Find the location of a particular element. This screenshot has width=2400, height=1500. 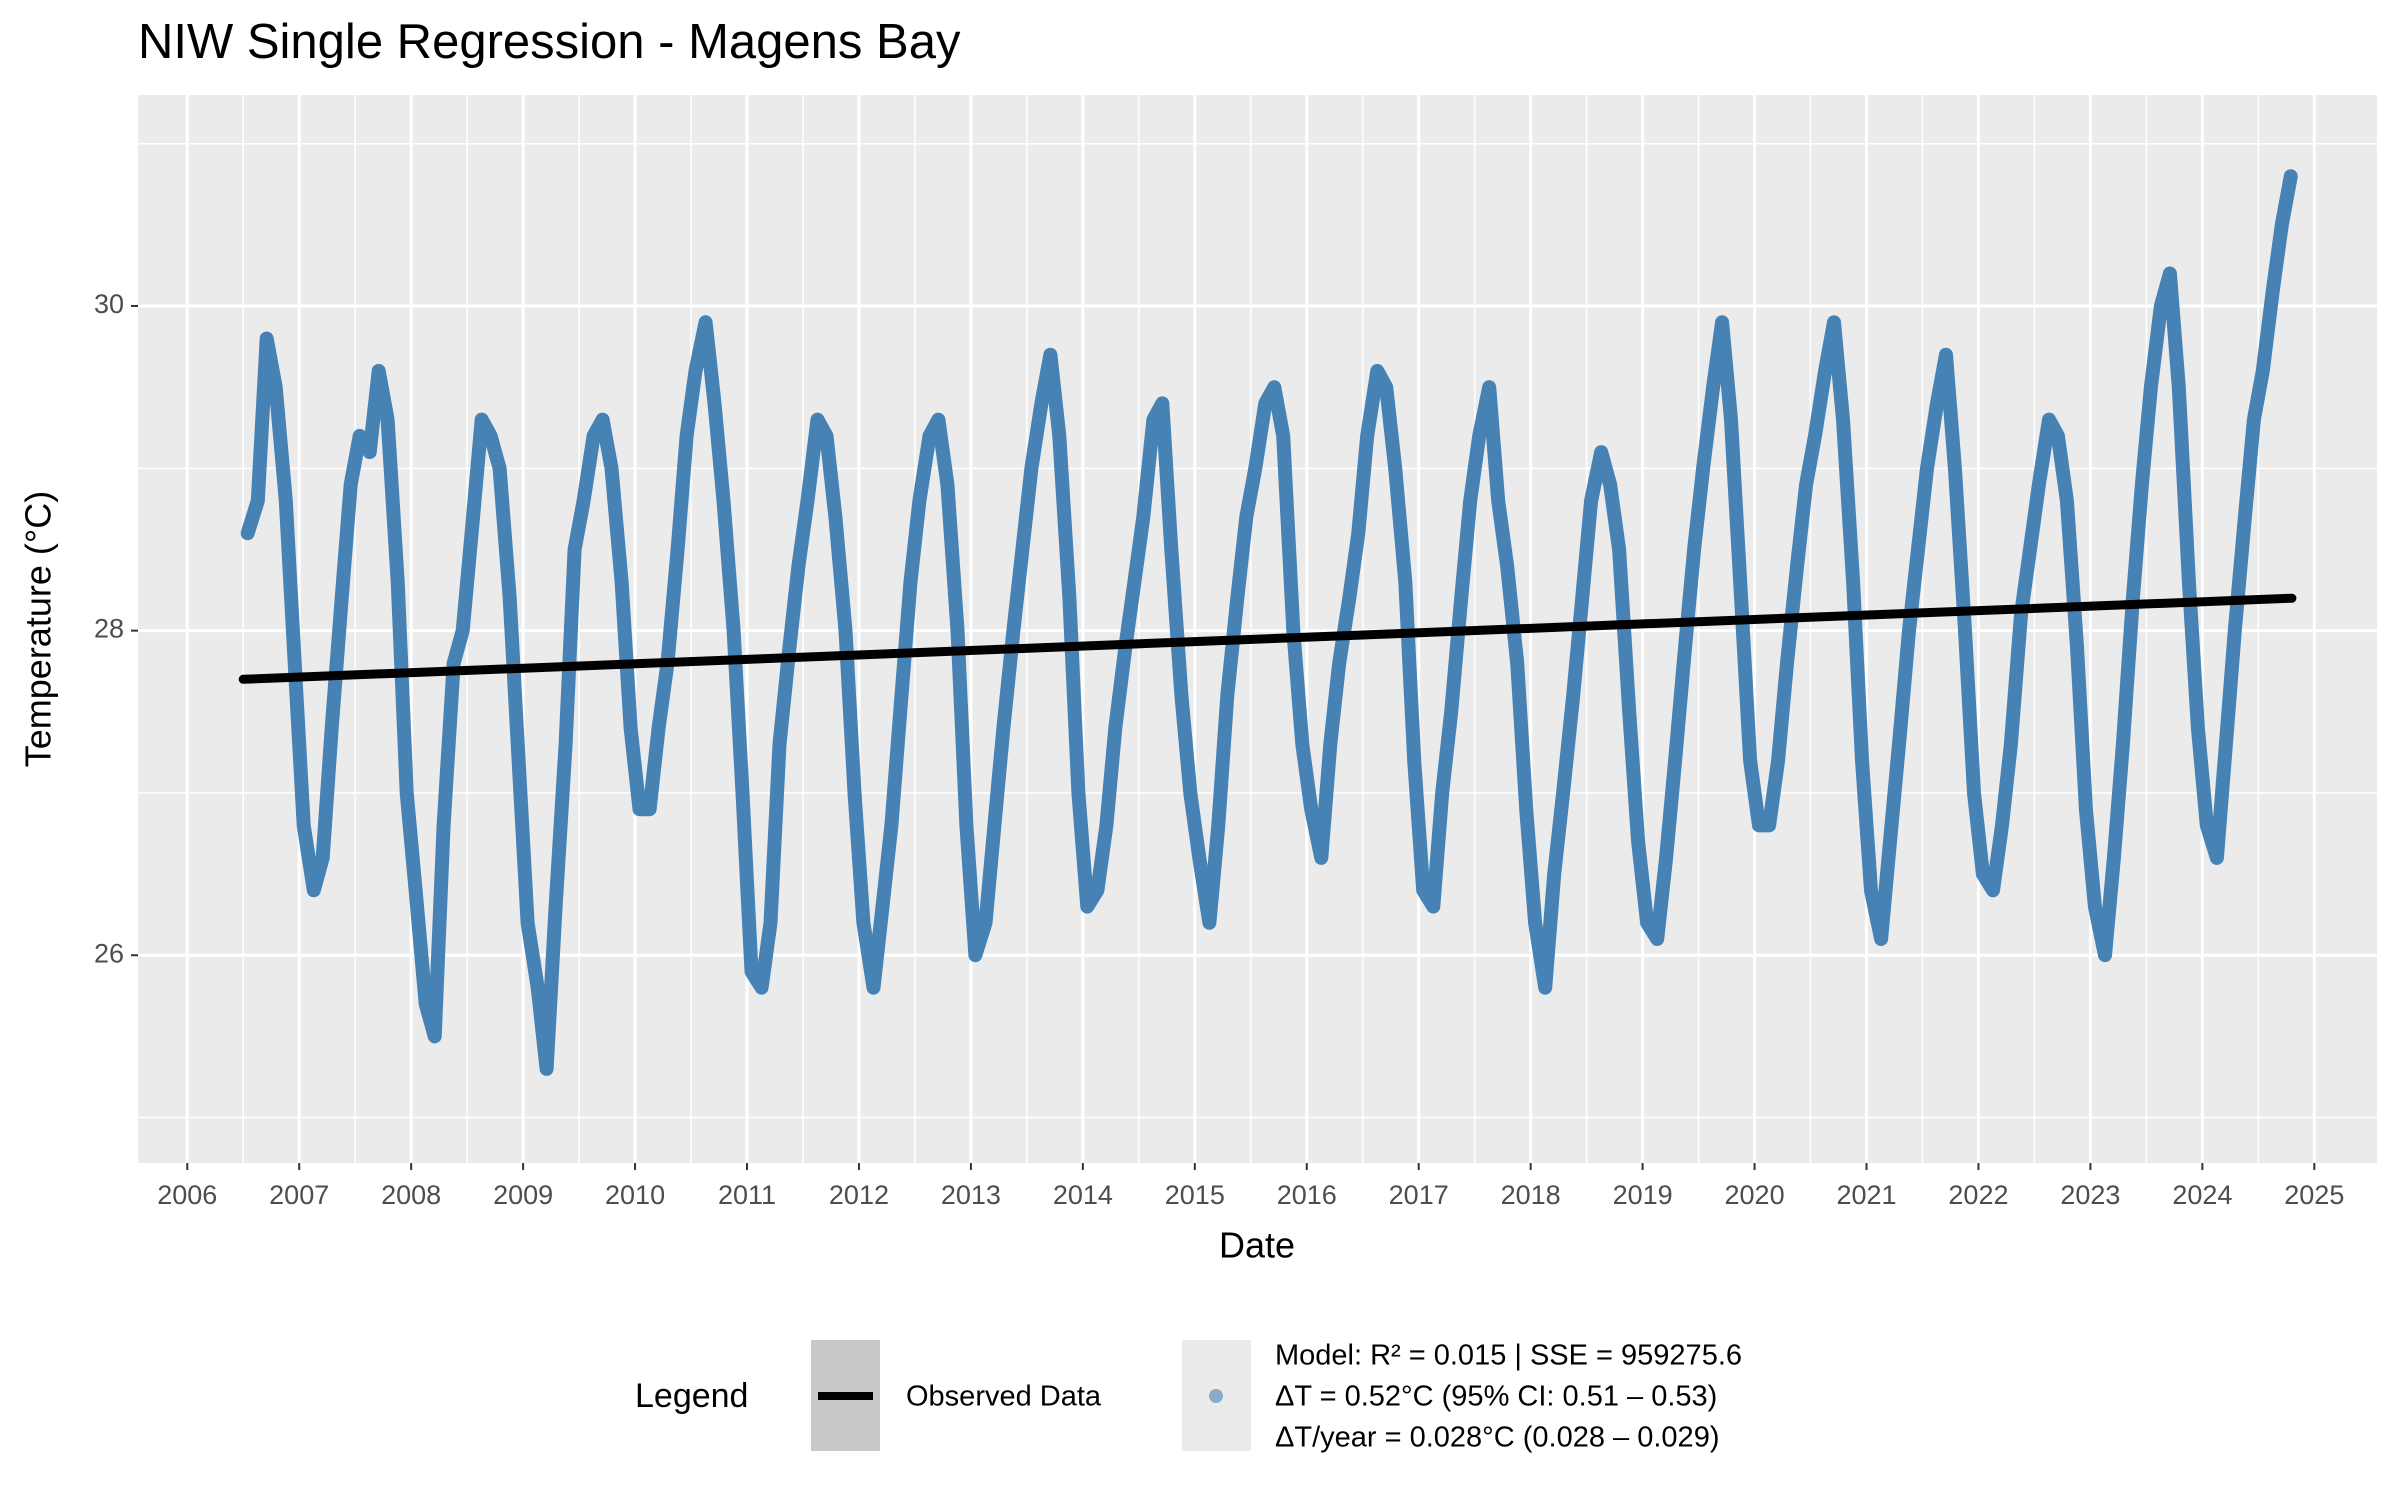

x-tick-label: 2024 is located at coordinates (2202, 1195).